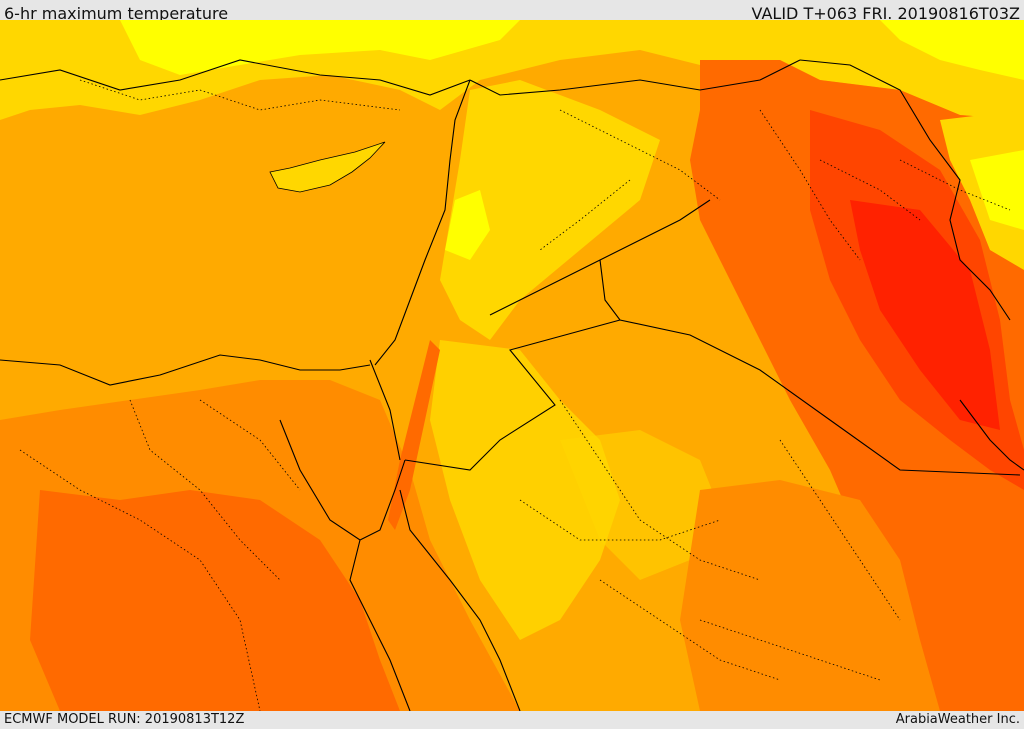  I want to click on field-east-bright, so click(997, 190).